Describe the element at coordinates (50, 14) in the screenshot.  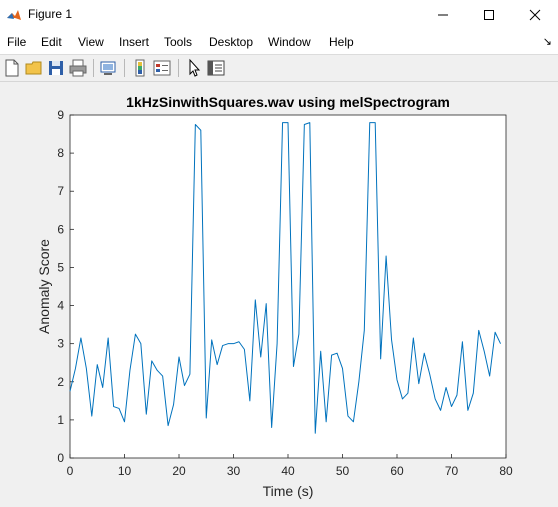
I see `window-title: Figure 1` at that location.